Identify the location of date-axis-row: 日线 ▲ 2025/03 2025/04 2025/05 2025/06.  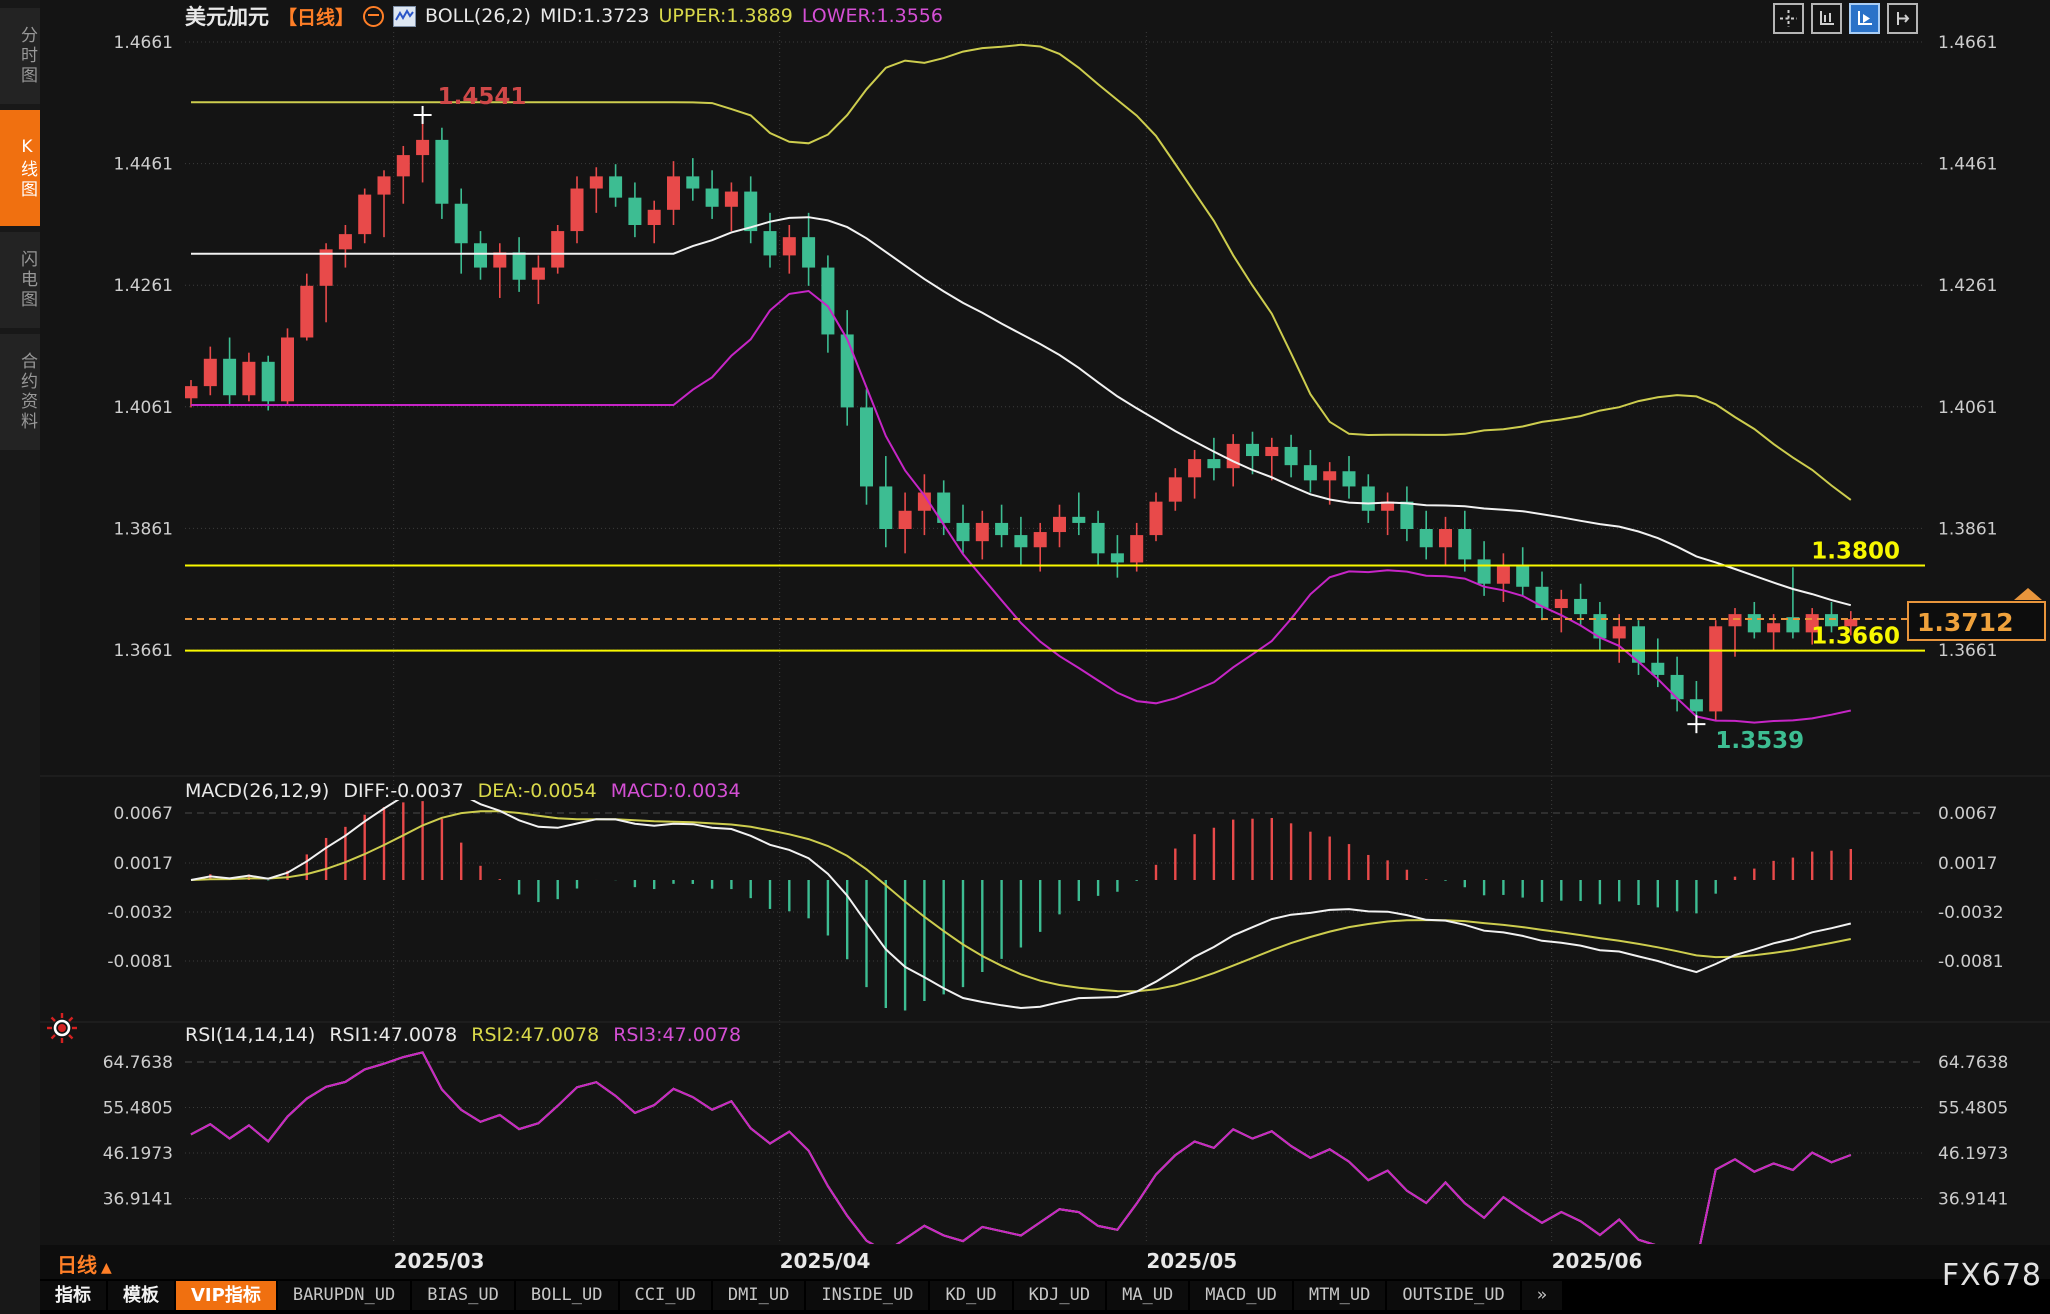
(1045, 1262).